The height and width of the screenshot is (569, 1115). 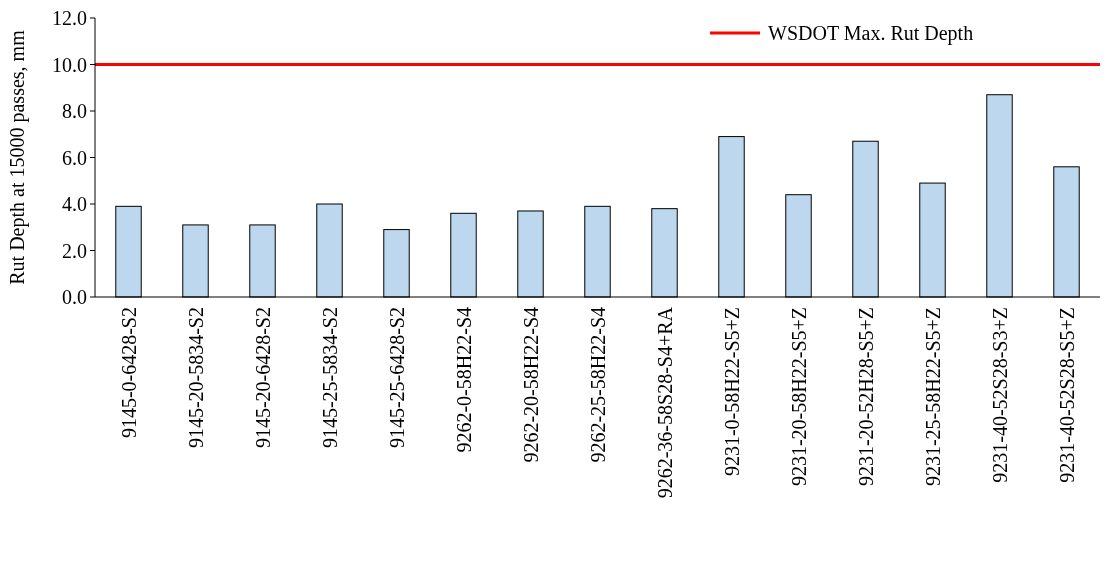 What do you see at coordinates (396, 378) in the screenshot?
I see `x-tick-label: 9145-25-6428-S2` at bounding box center [396, 378].